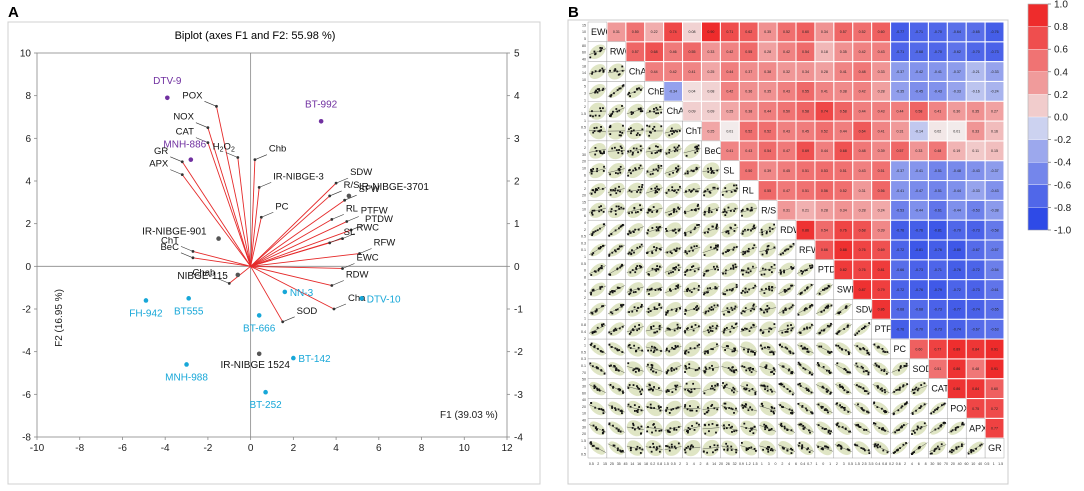 The image size is (1084, 491). I want to click on observation-point, so click(362, 298).